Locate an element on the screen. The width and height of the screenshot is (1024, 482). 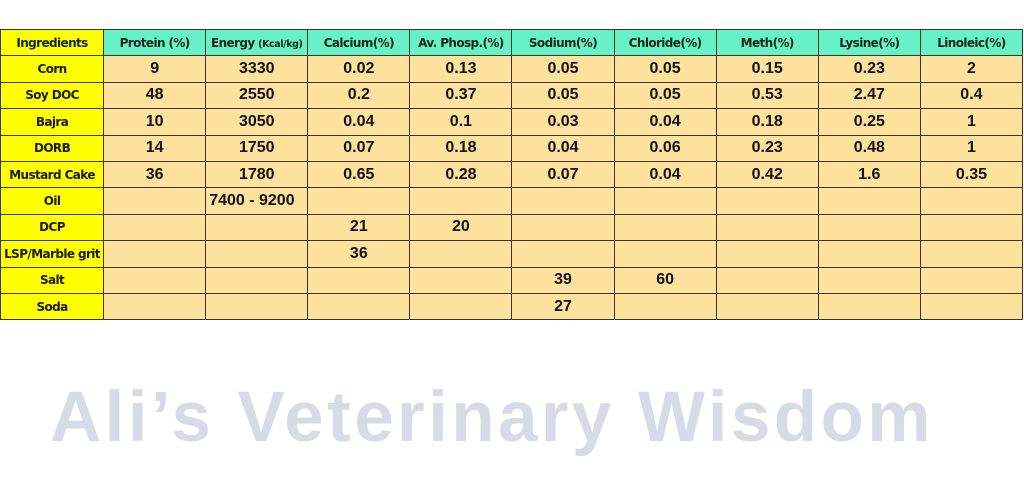
energy-value: 1780 is located at coordinates (257, 174).